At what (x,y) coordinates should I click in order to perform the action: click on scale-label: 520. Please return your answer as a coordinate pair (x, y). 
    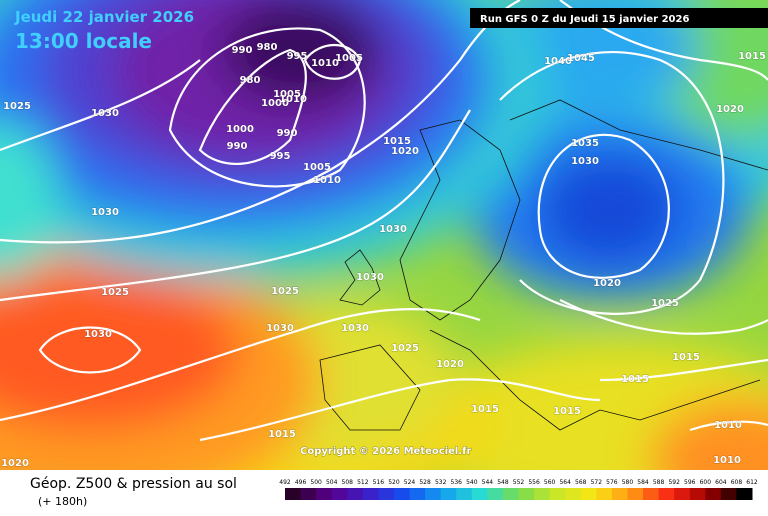
    Looking at the image, I should click on (394, 482).